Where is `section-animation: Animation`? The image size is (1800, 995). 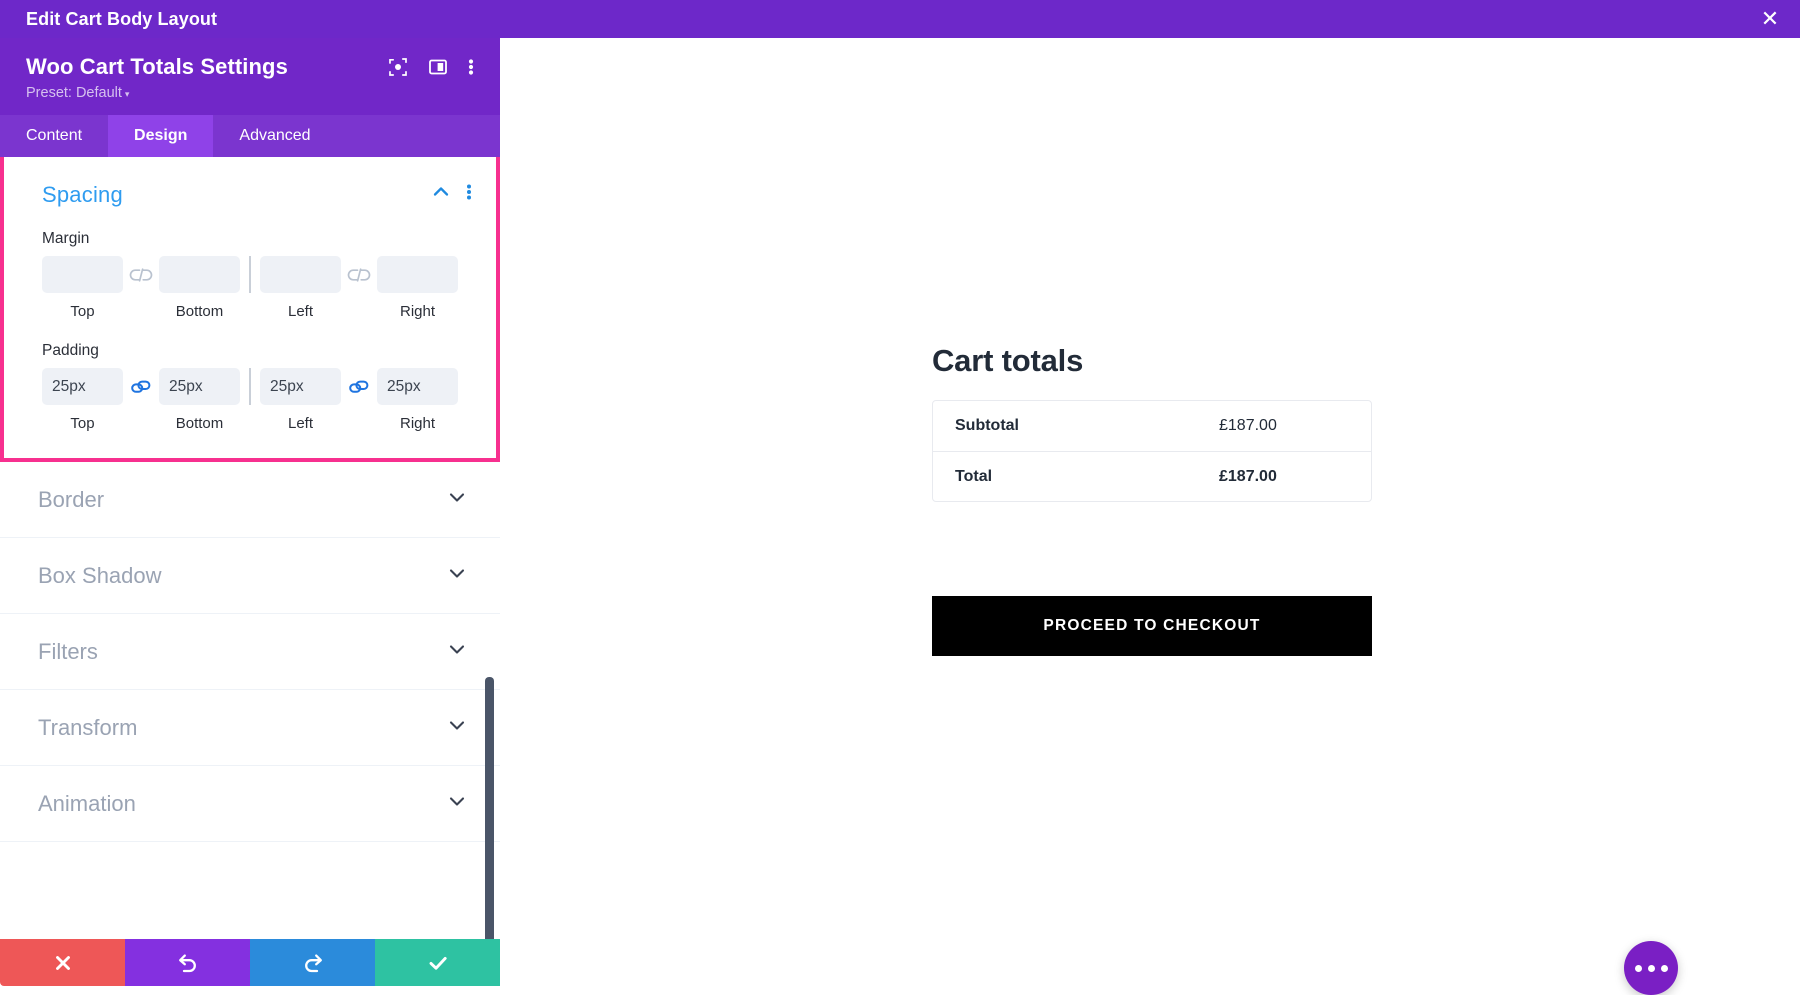
section-animation: Animation is located at coordinates (250, 804).